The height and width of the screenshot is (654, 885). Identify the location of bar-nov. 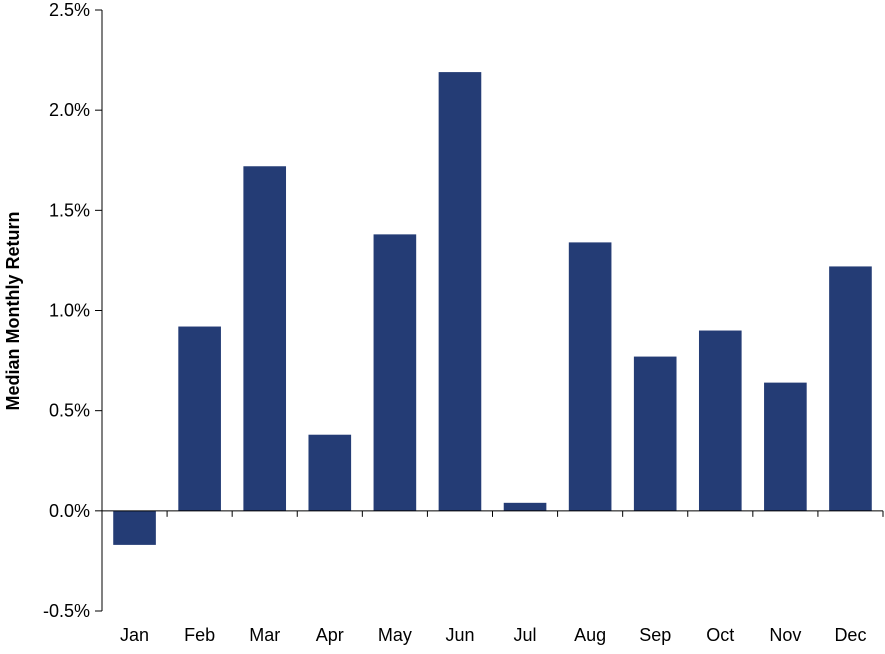
(785, 446).